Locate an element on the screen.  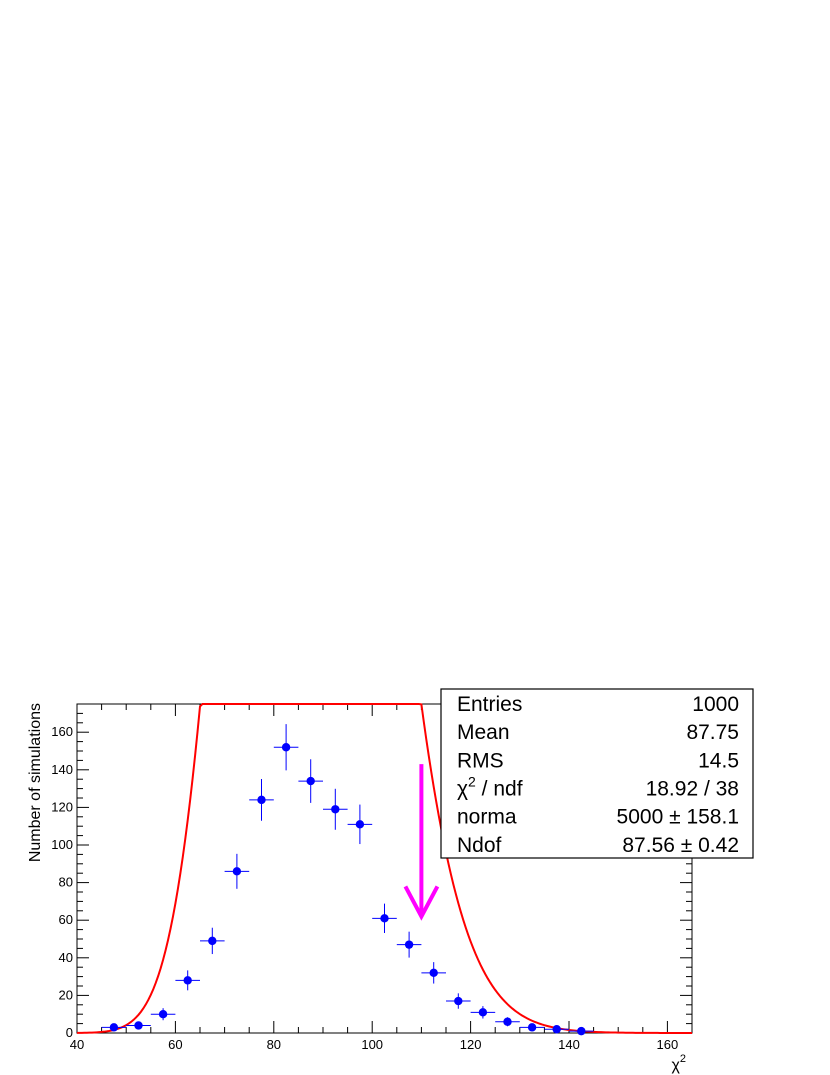
stats-value: 87.75 is located at coordinates (712, 732).